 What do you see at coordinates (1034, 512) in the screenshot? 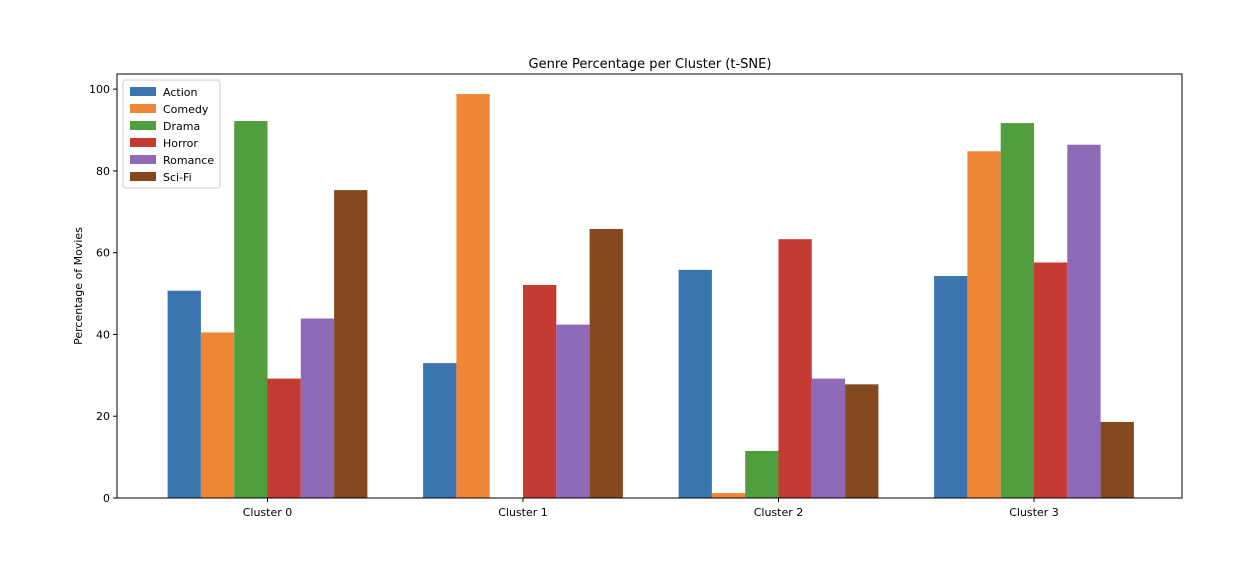
I see `x-tick-label: Cluster 3` at bounding box center [1034, 512].